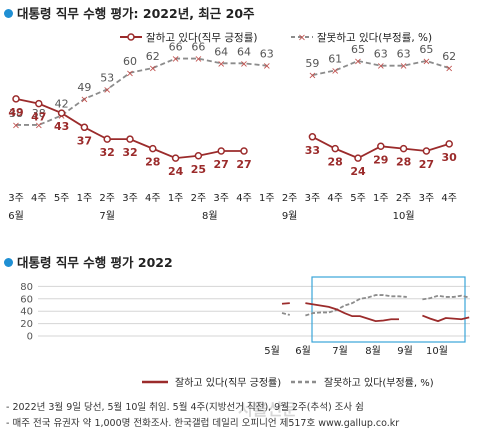  I want to click on disapprove-data-label: 38, so click(16, 113).